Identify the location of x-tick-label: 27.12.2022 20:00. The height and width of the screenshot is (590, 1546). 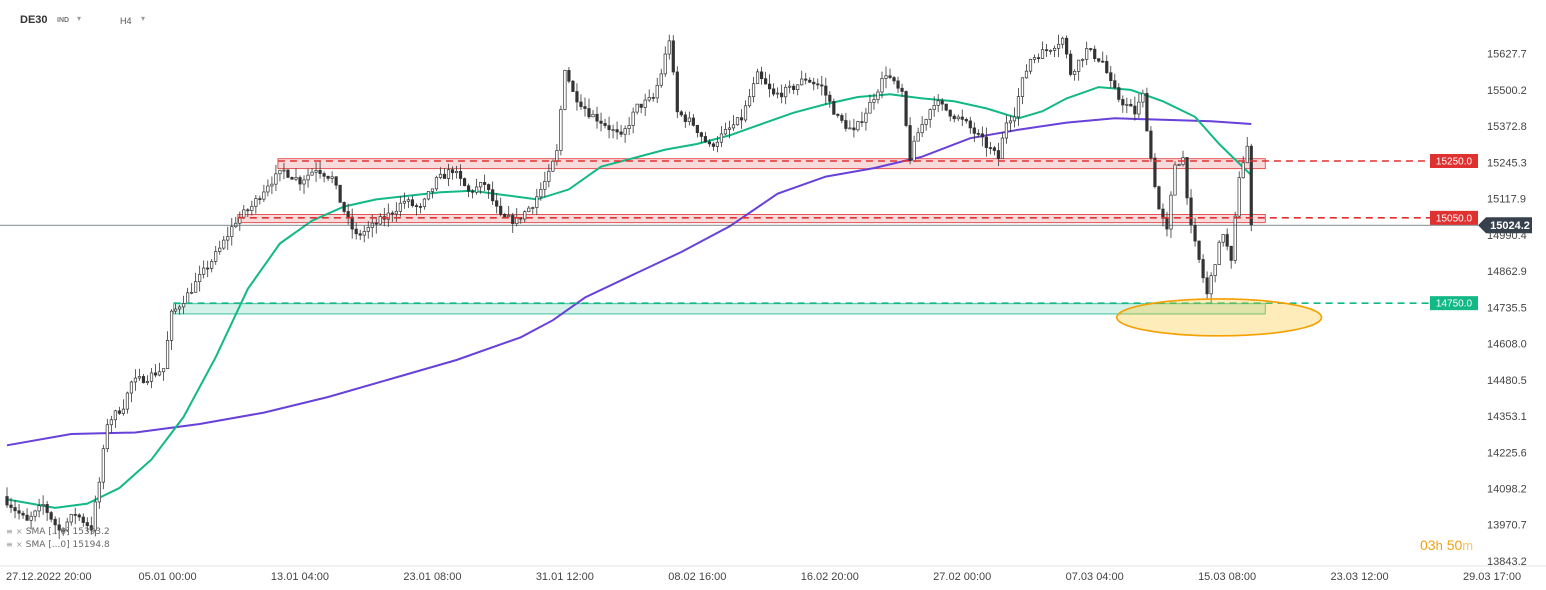
(49, 577).